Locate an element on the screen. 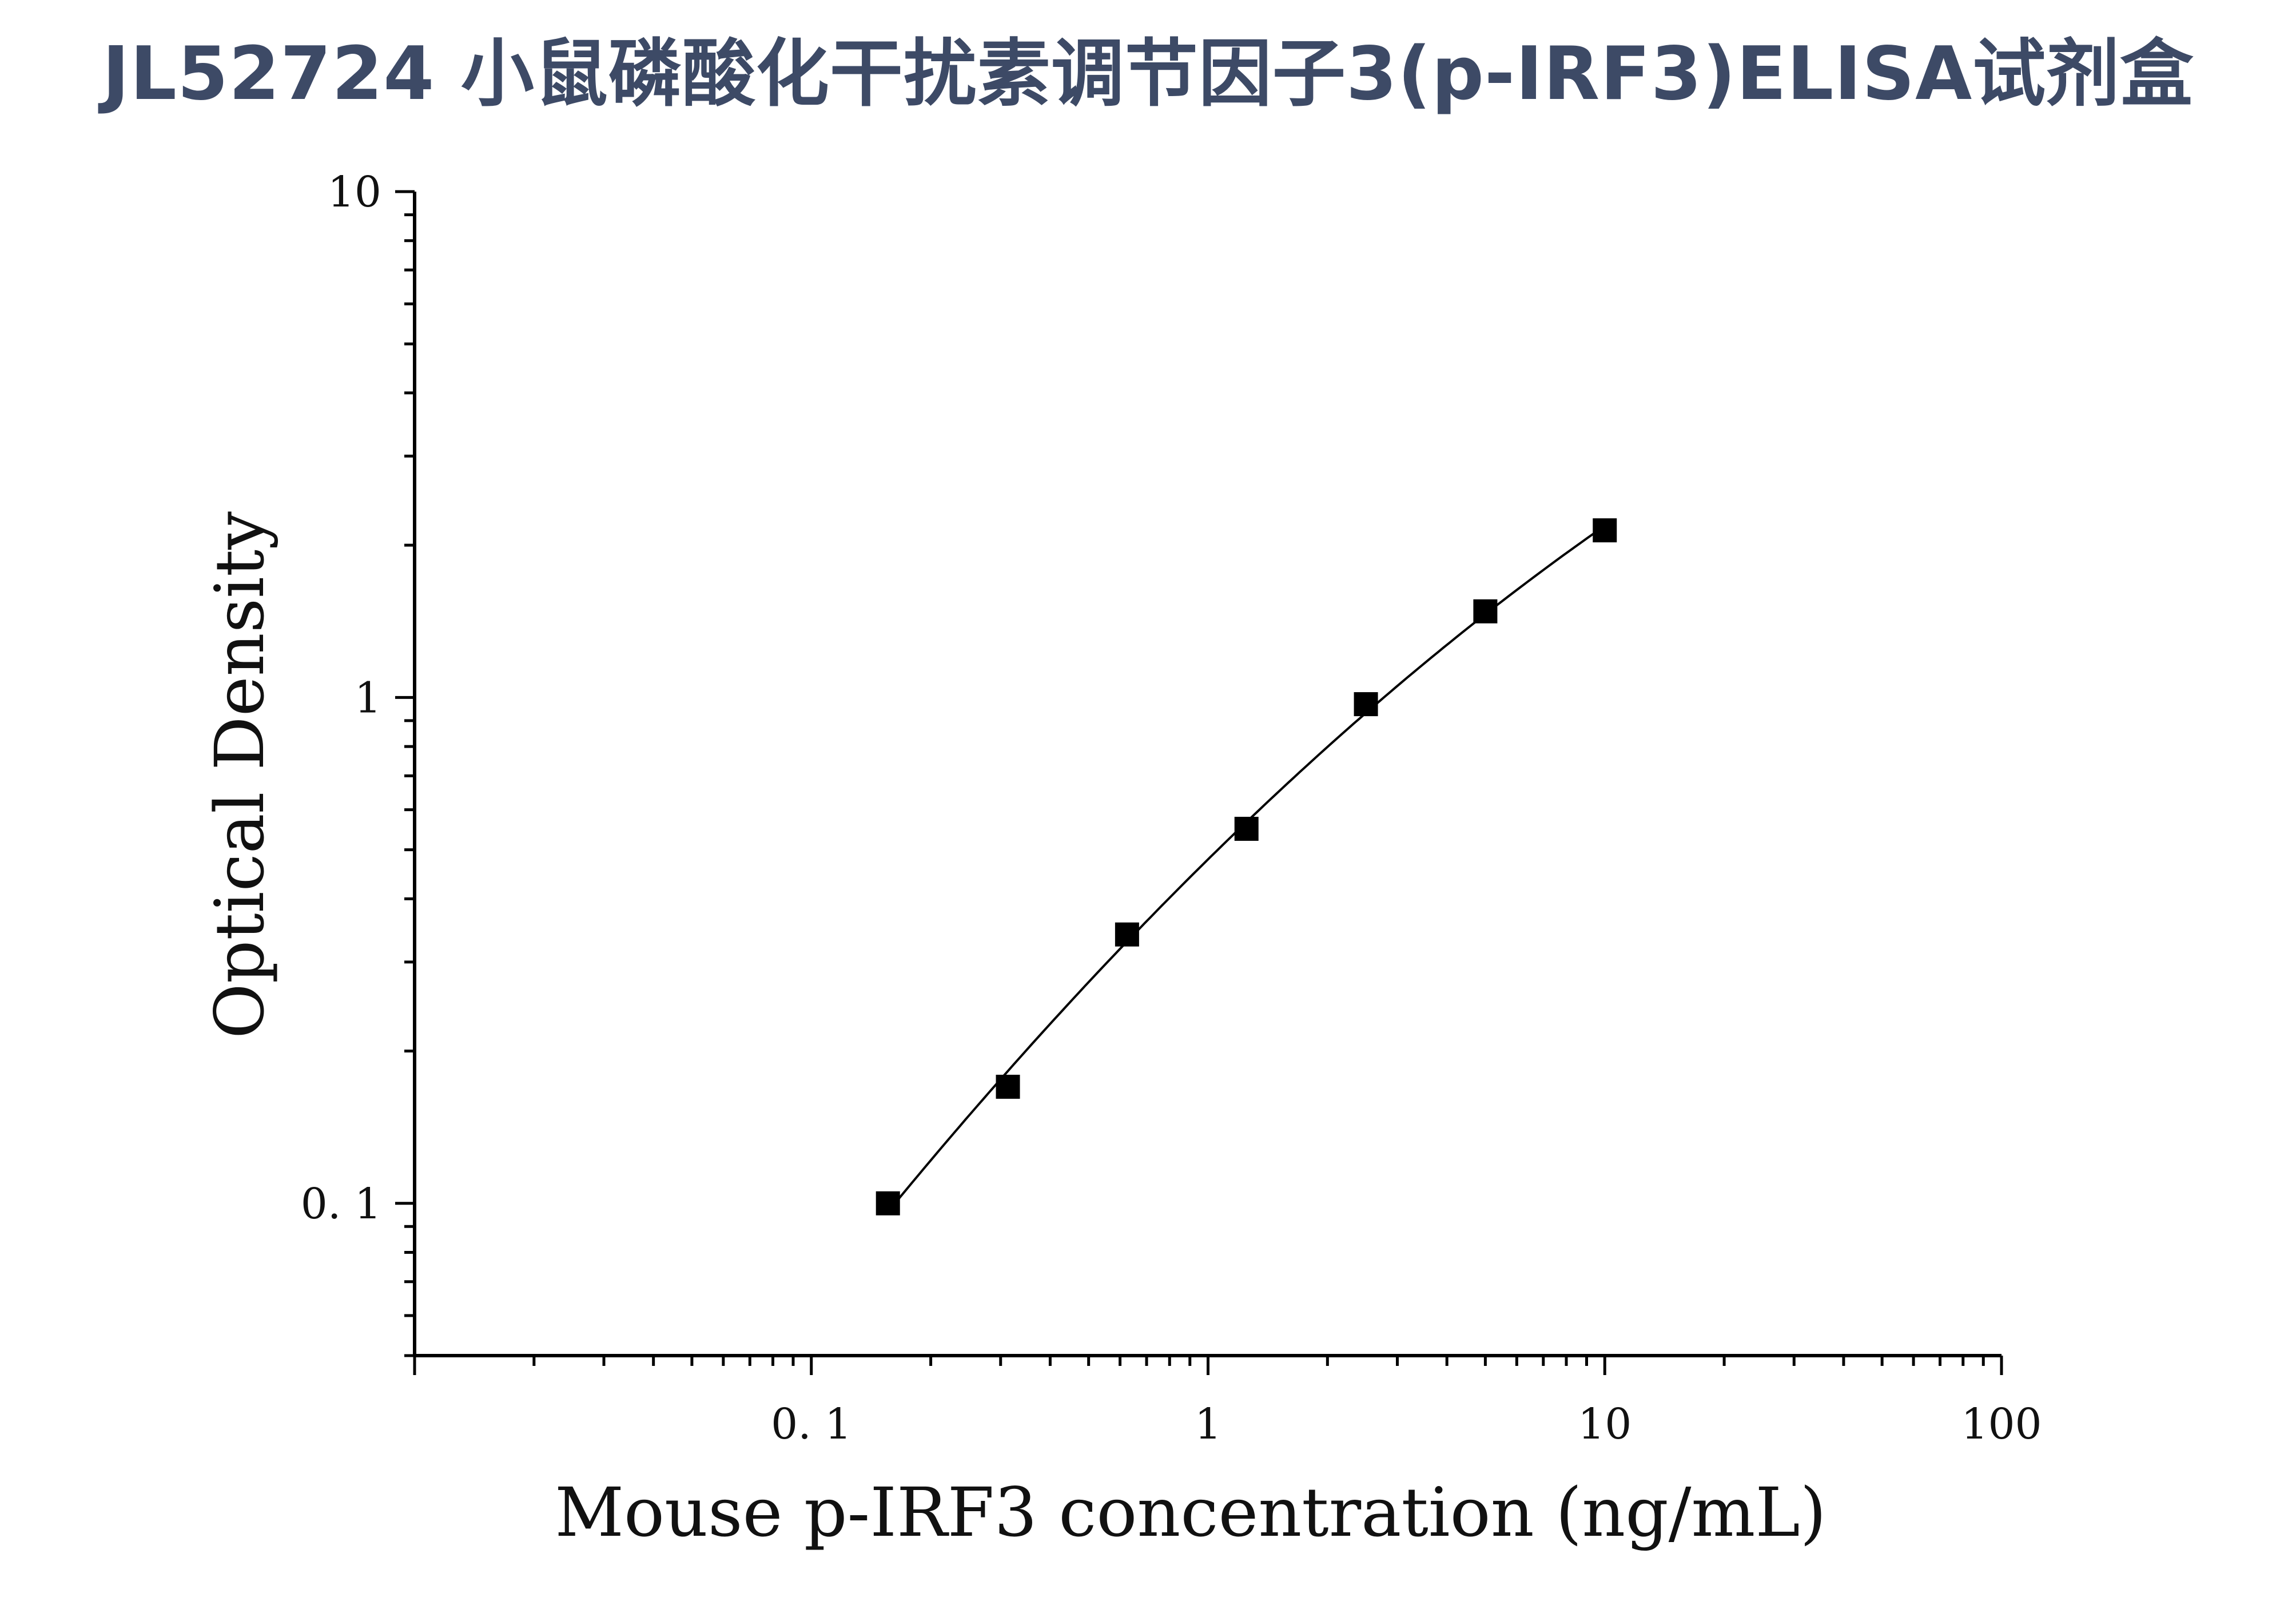 The width and height of the screenshot is (2296, 1605). x-tick-label: 1 is located at coordinates (1208, 1424).